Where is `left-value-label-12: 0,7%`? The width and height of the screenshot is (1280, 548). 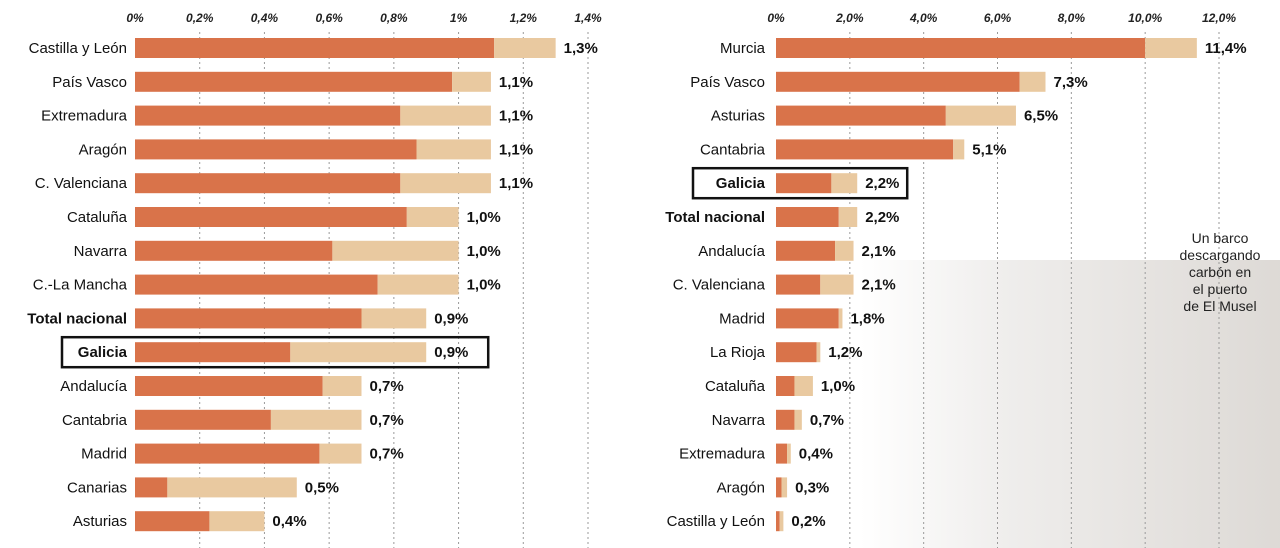
left-value-label-12: 0,7% is located at coordinates (387, 454).